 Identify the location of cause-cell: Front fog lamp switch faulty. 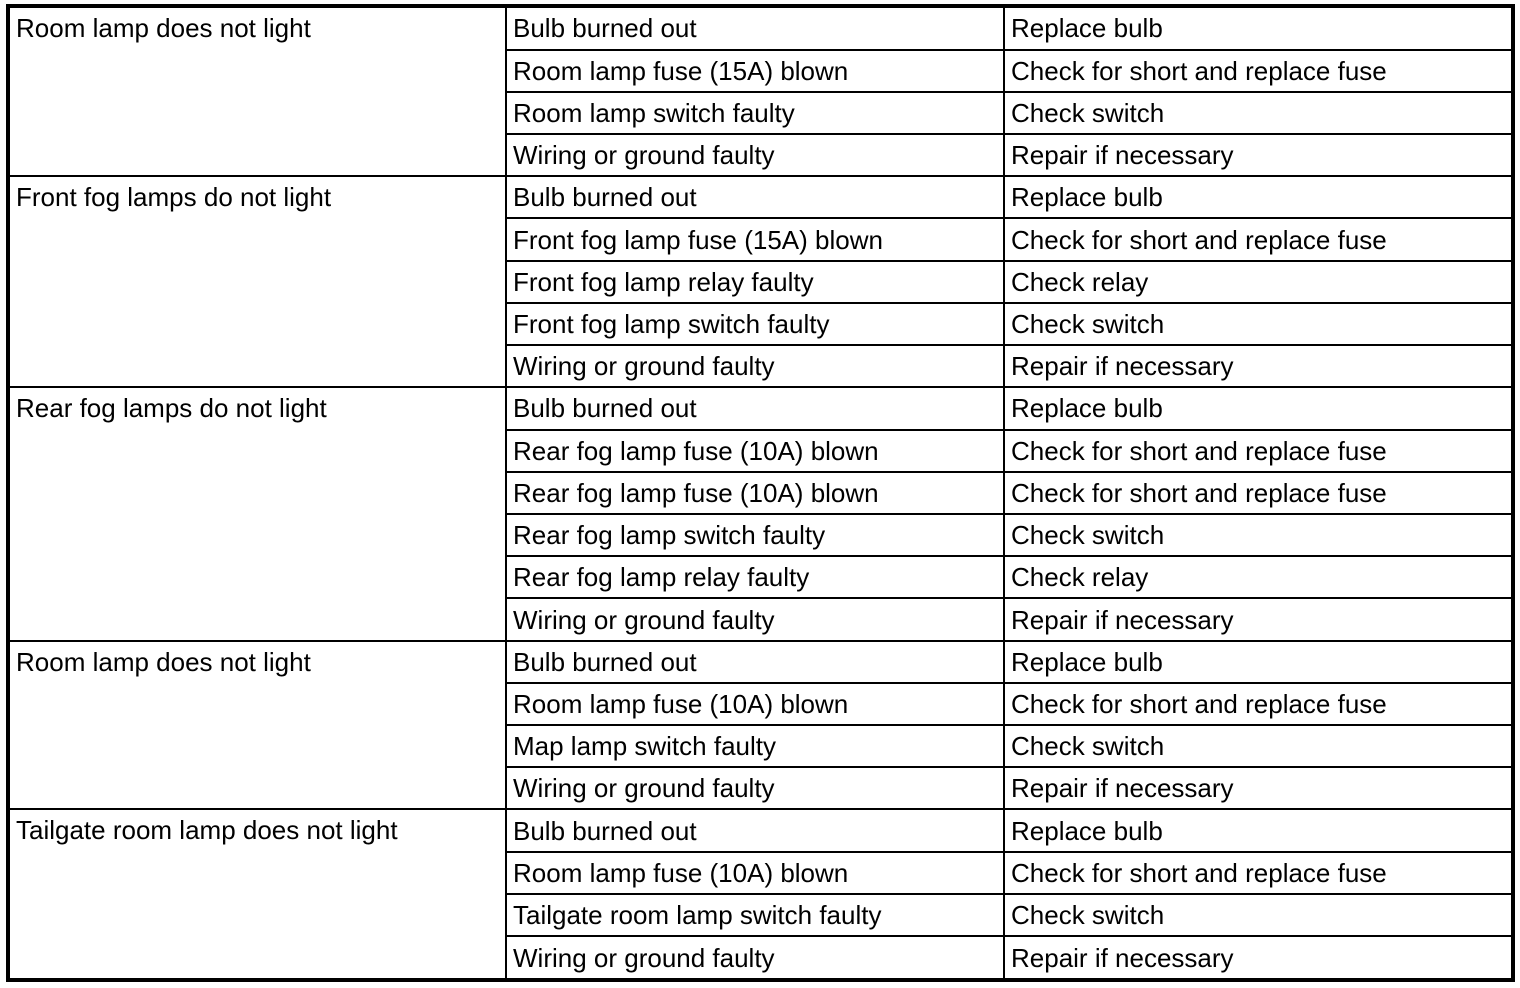
(755, 324).